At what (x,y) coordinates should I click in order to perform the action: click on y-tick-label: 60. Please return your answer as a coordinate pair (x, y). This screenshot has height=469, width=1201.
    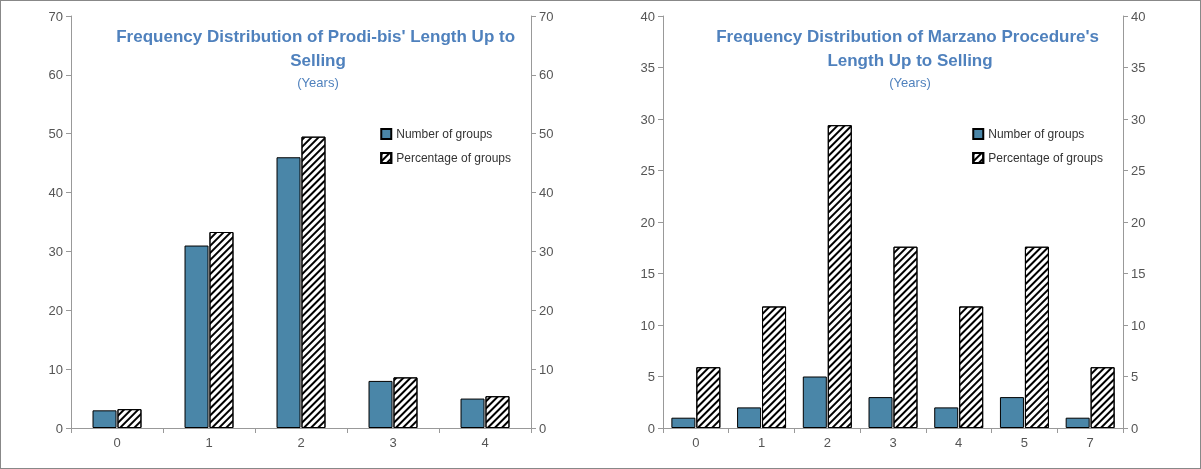
    Looking at the image, I should click on (55, 75).